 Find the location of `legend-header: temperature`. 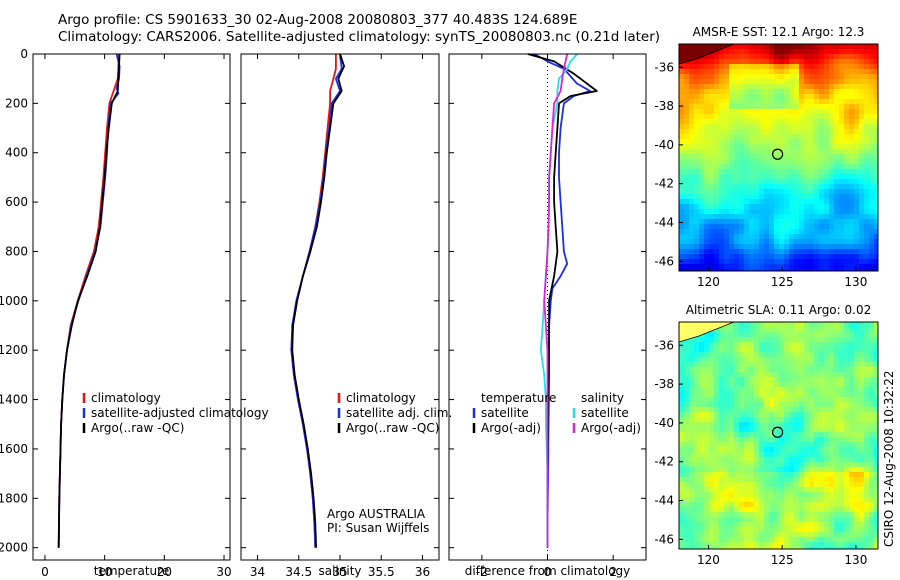

legend-header: temperature is located at coordinates (518, 398).